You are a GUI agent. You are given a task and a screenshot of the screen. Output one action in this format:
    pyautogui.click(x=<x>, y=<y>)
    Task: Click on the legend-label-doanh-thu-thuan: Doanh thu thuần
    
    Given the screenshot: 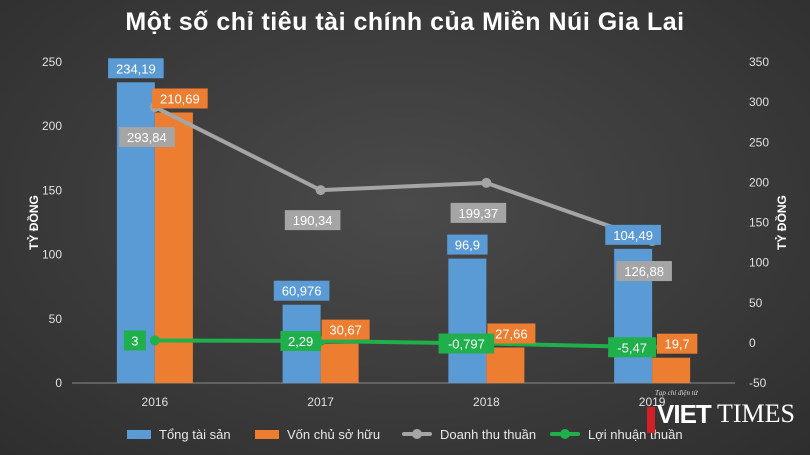 What is the action you would take?
    pyautogui.click(x=488, y=434)
    